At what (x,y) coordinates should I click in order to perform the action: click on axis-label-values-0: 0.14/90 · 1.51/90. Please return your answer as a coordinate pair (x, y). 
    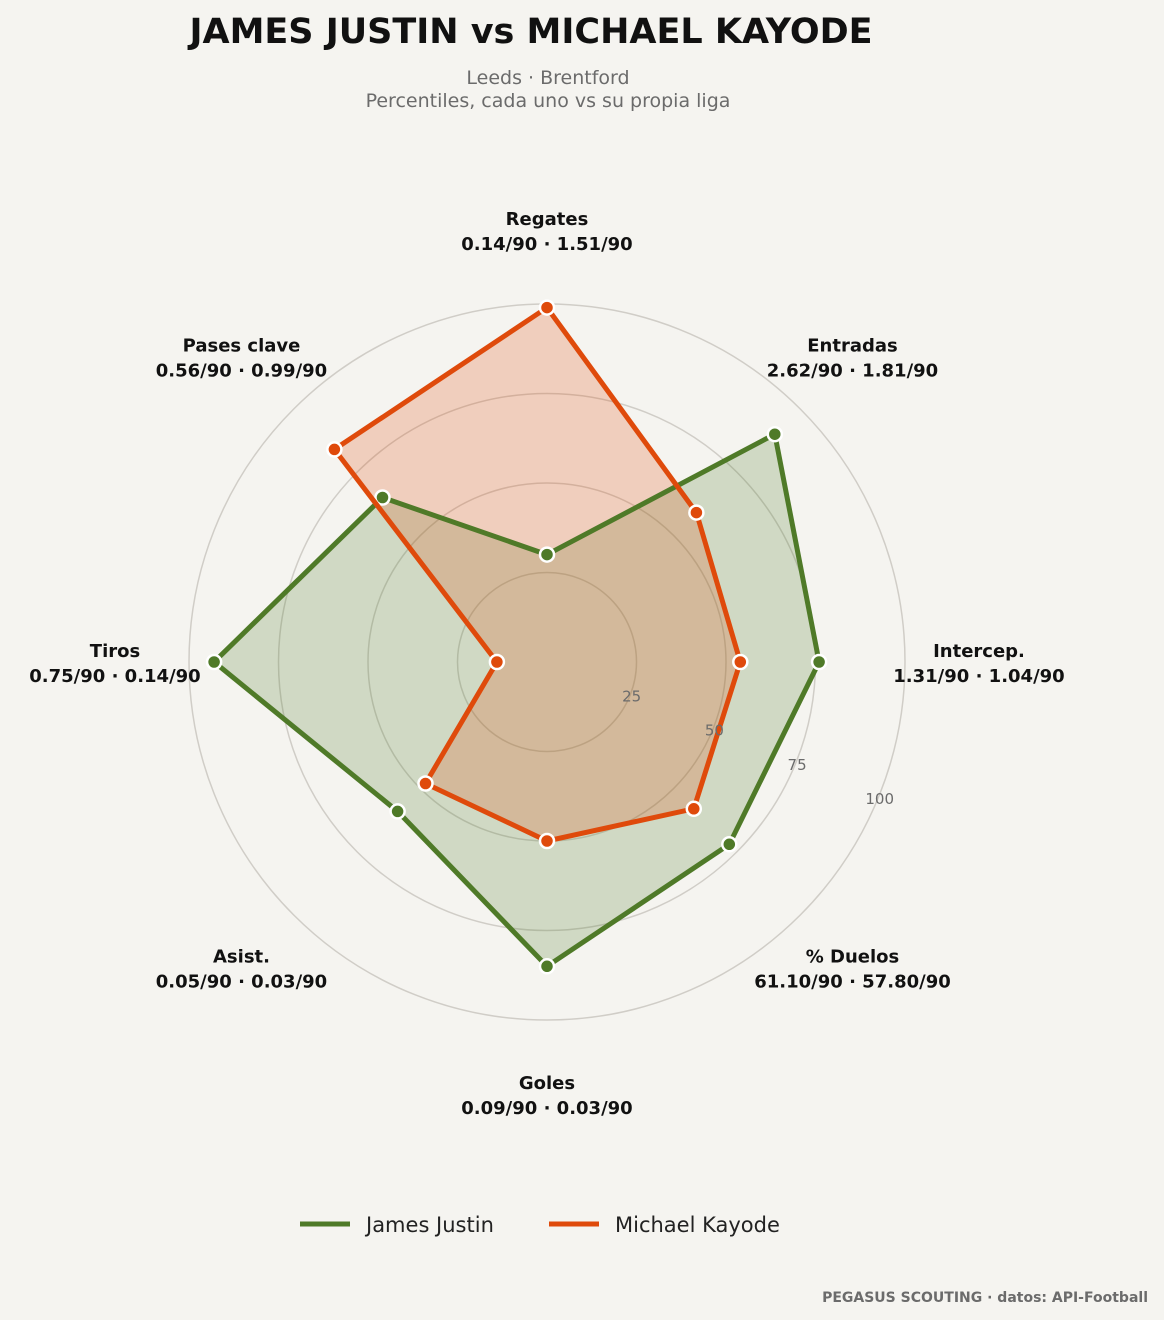
    Looking at the image, I should click on (546, 244).